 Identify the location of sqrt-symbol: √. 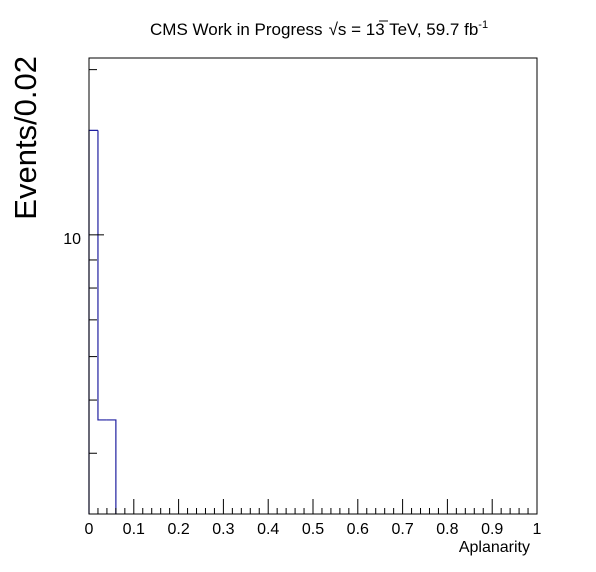
(334, 29).